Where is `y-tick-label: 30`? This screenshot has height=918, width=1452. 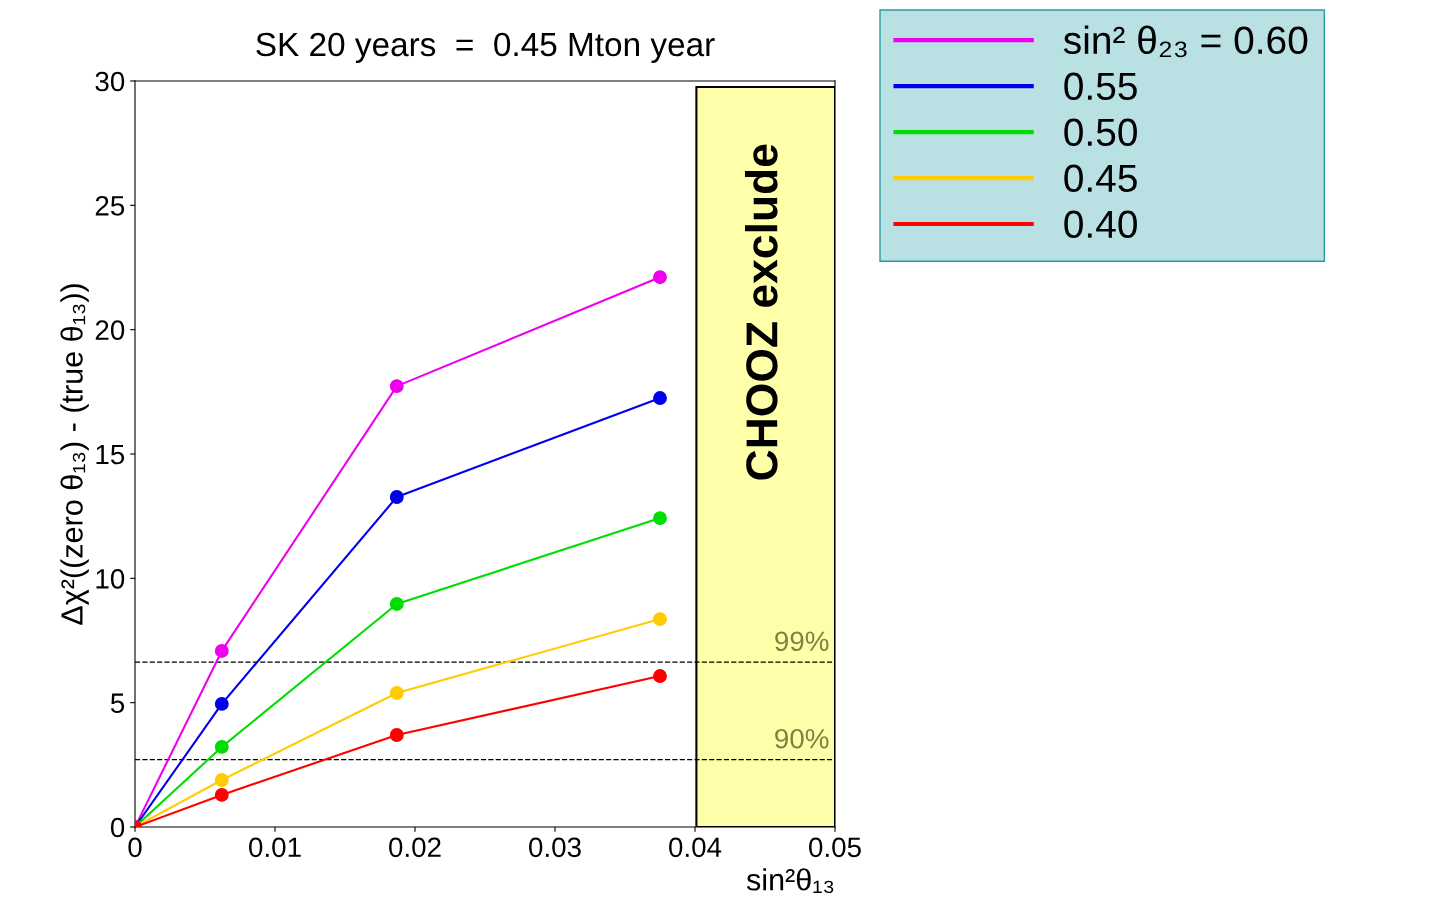 y-tick-label: 30 is located at coordinates (110, 81).